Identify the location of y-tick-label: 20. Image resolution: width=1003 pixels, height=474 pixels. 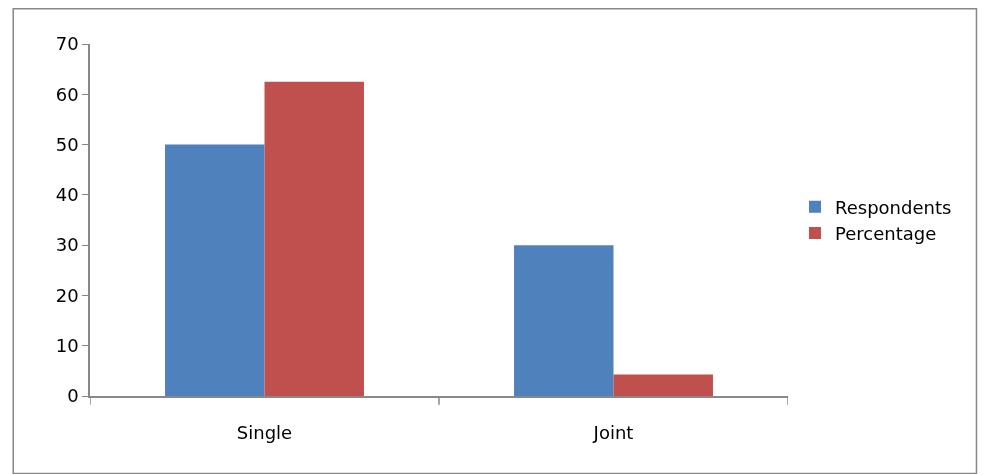
(67, 295).